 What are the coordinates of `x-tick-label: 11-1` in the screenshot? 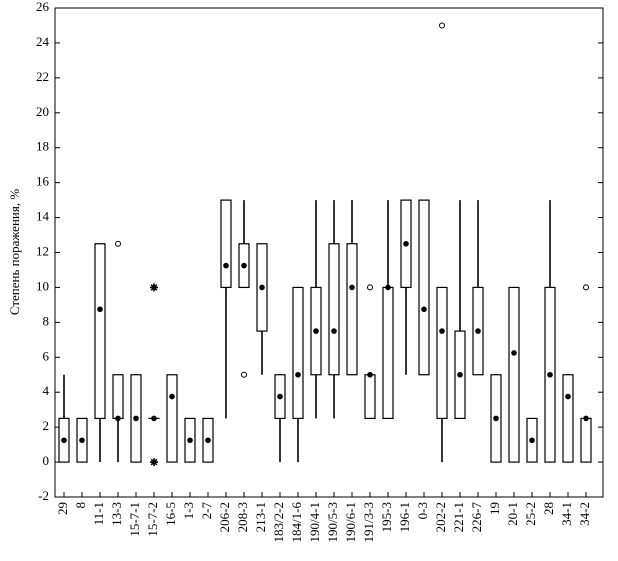 It's located at (98, 513).